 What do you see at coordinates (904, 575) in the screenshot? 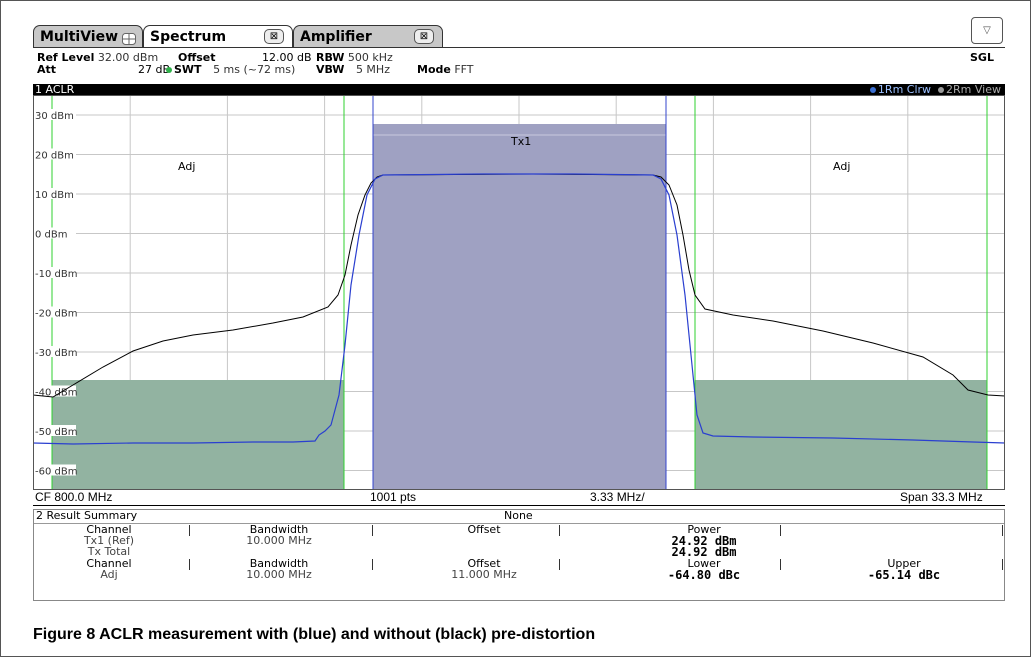
I see `row-adj-upper: -65.14 dBc` at bounding box center [904, 575].